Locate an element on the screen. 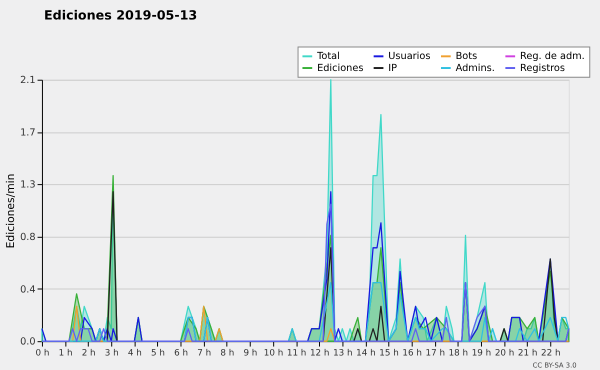 The height and width of the screenshot is (370, 600). x-tick-label: 22 h is located at coordinates (551, 353).